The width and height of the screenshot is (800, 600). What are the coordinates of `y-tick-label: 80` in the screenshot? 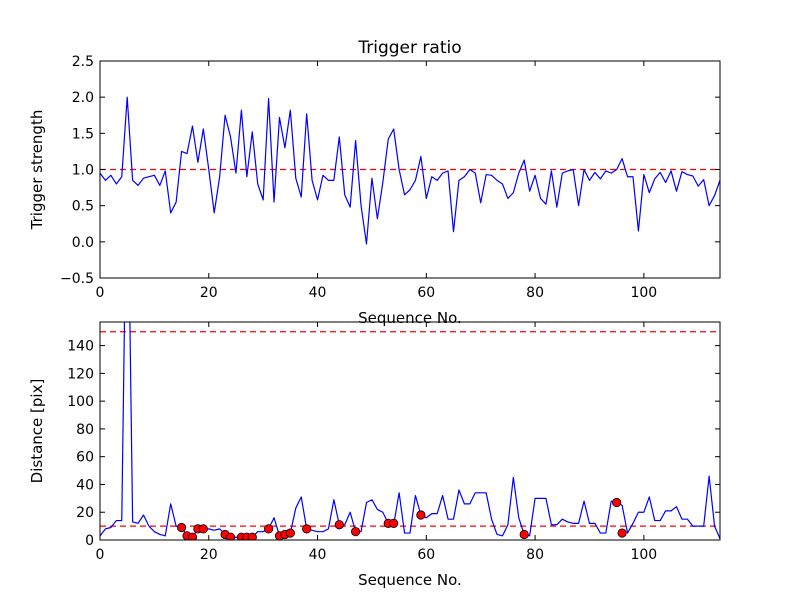 It's located at (85, 430).